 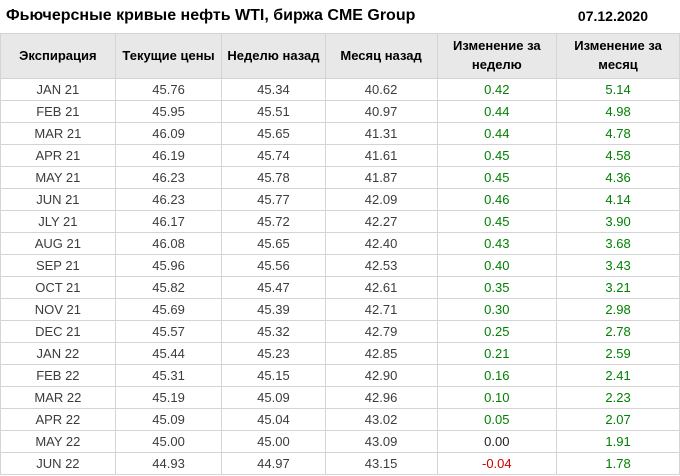 What do you see at coordinates (381, 89) in the screenshot?
I see `value-cell: 40.62` at bounding box center [381, 89].